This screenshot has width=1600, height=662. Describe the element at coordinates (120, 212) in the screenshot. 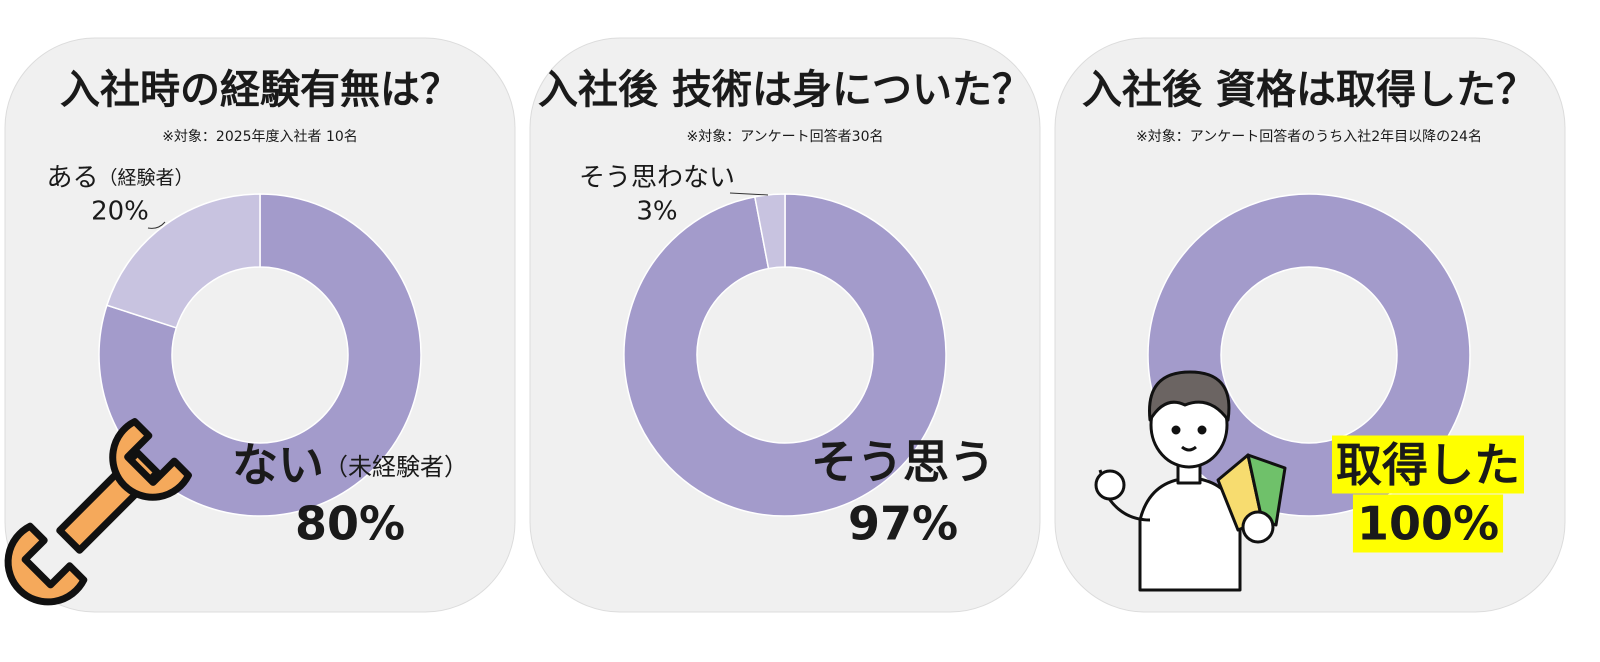

I see `value-label: 20%` at that location.